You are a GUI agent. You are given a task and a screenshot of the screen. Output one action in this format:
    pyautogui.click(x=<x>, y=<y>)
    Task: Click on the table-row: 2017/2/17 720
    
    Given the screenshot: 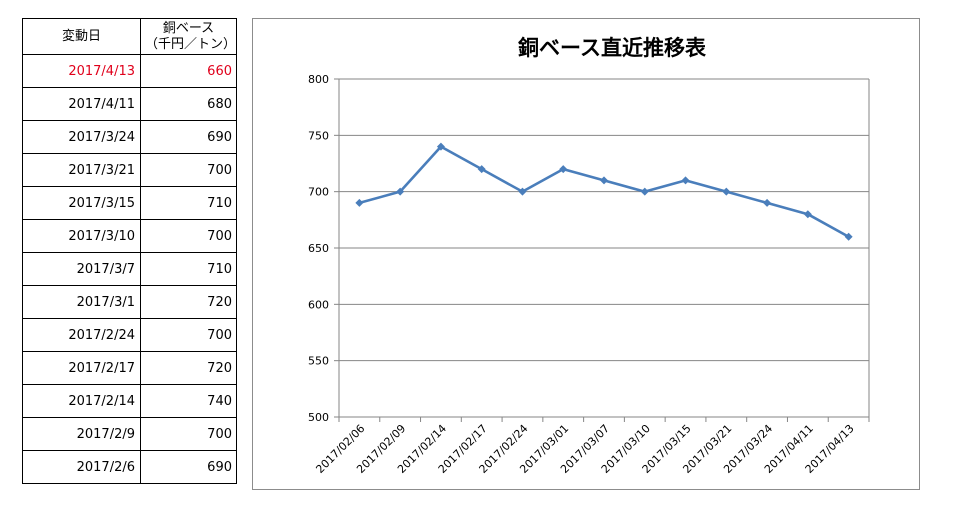 What is the action you would take?
    pyautogui.click(x=129, y=368)
    